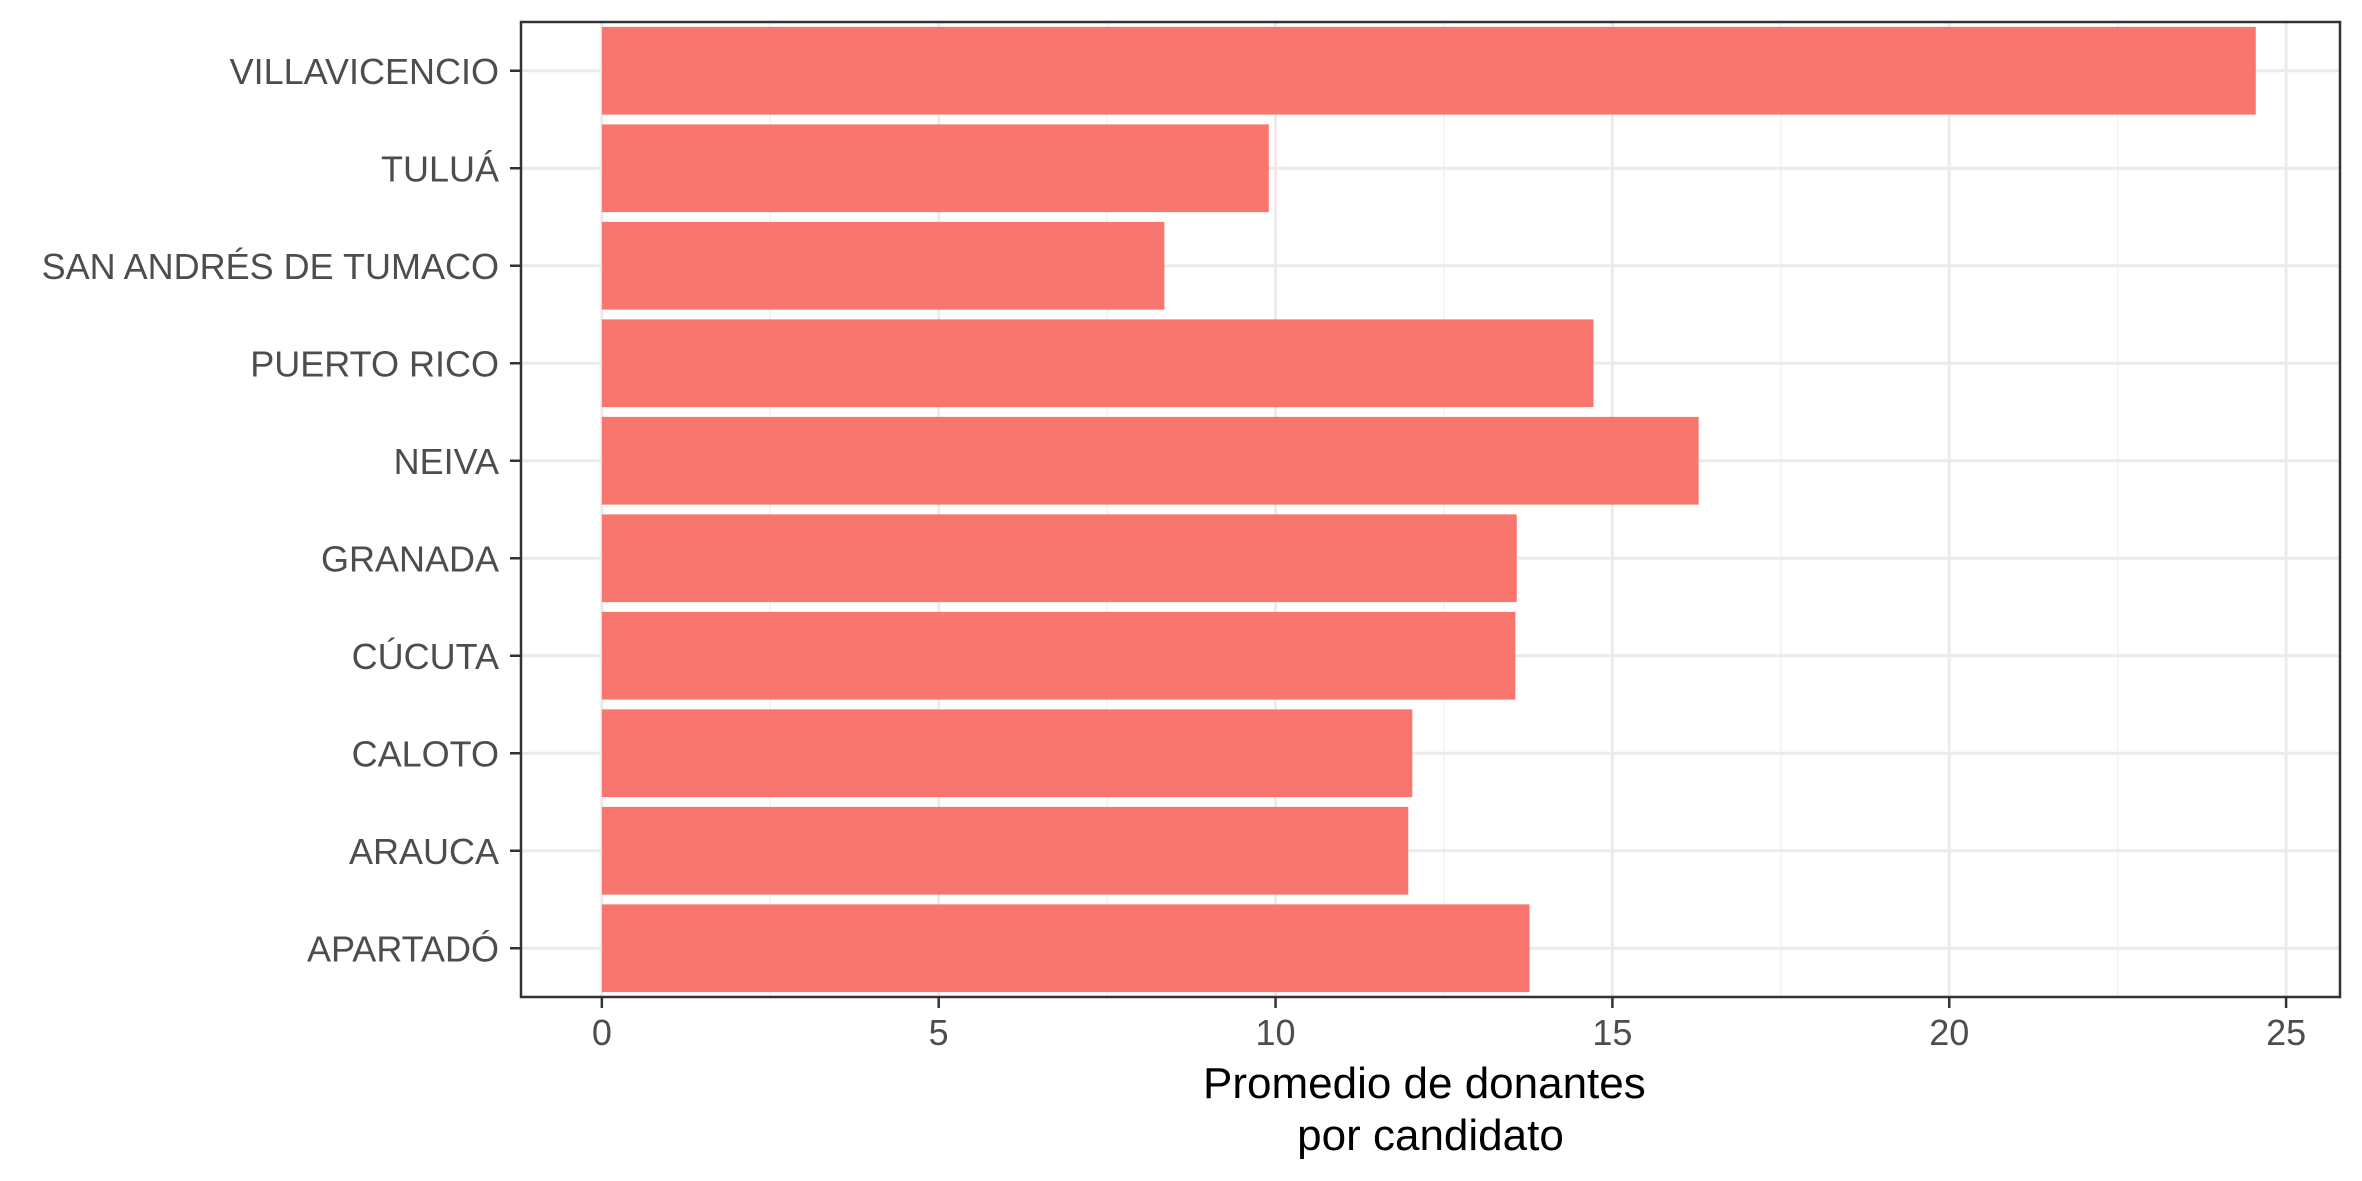 The width and height of the screenshot is (2362, 1181). Describe the element at coordinates (374, 363) in the screenshot. I see `y-tick-label: PUERTO RICO` at that location.